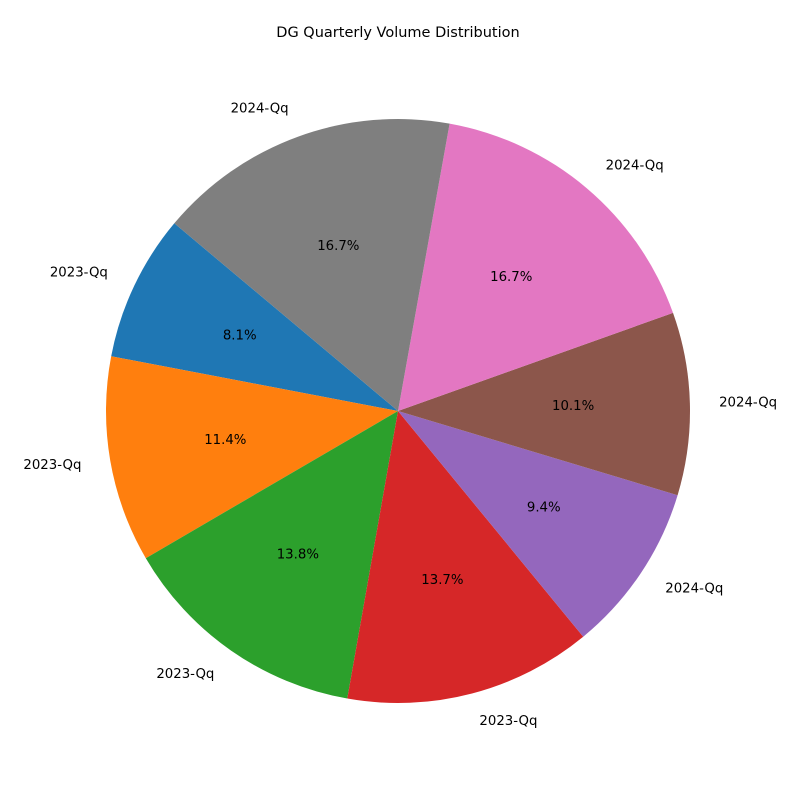  What do you see at coordinates (397, 33) in the screenshot?
I see `chart-title: DG Quarterly Volume Distribution` at bounding box center [397, 33].